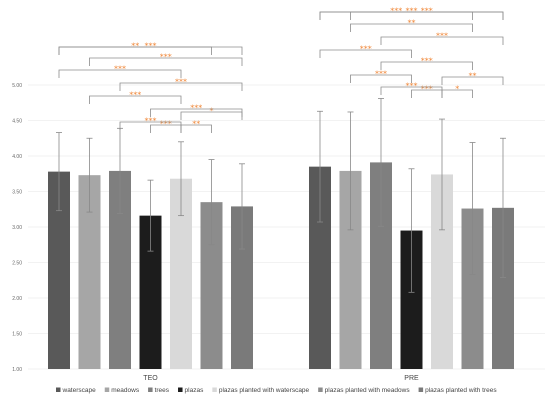 Image resolution: width=550 pixels, height=400 pixels. Describe the element at coordinates (17, 263) in the screenshot. I see `y-tick-label: 2.50` at that location.